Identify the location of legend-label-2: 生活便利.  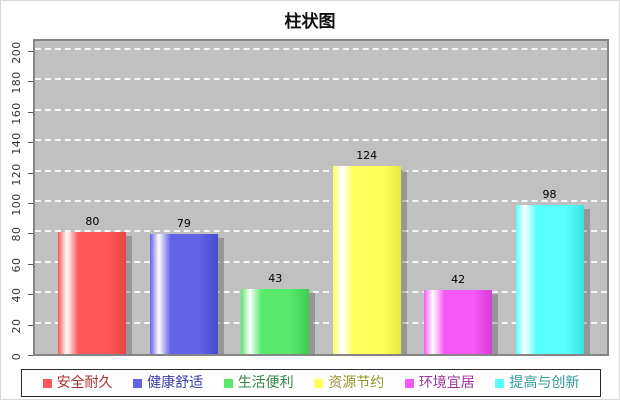
(265, 383).